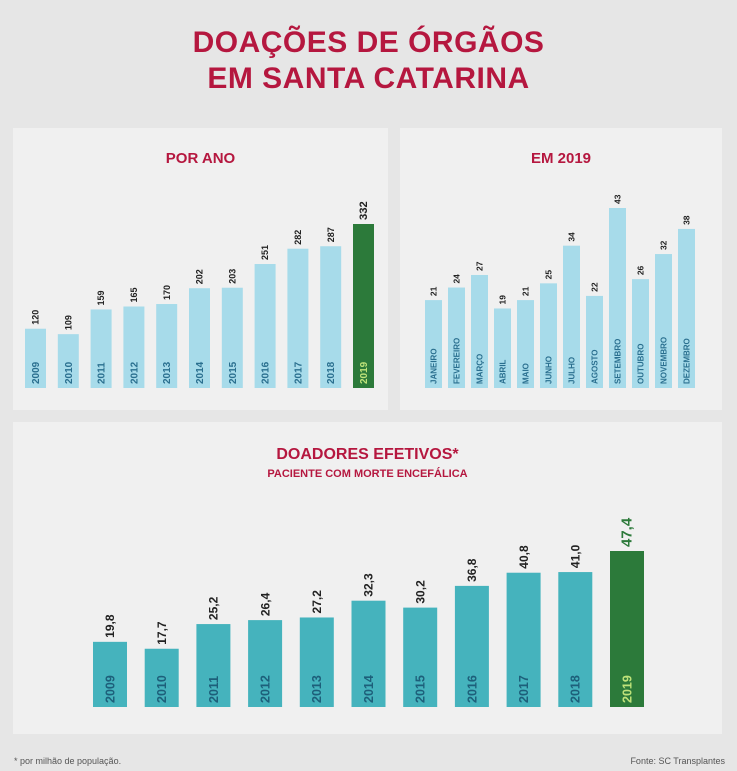 The height and width of the screenshot is (771, 737). Describe the element at coordinates (663, 360) in the screenshot. I see `category-label: NOVEMBRO` at that location.